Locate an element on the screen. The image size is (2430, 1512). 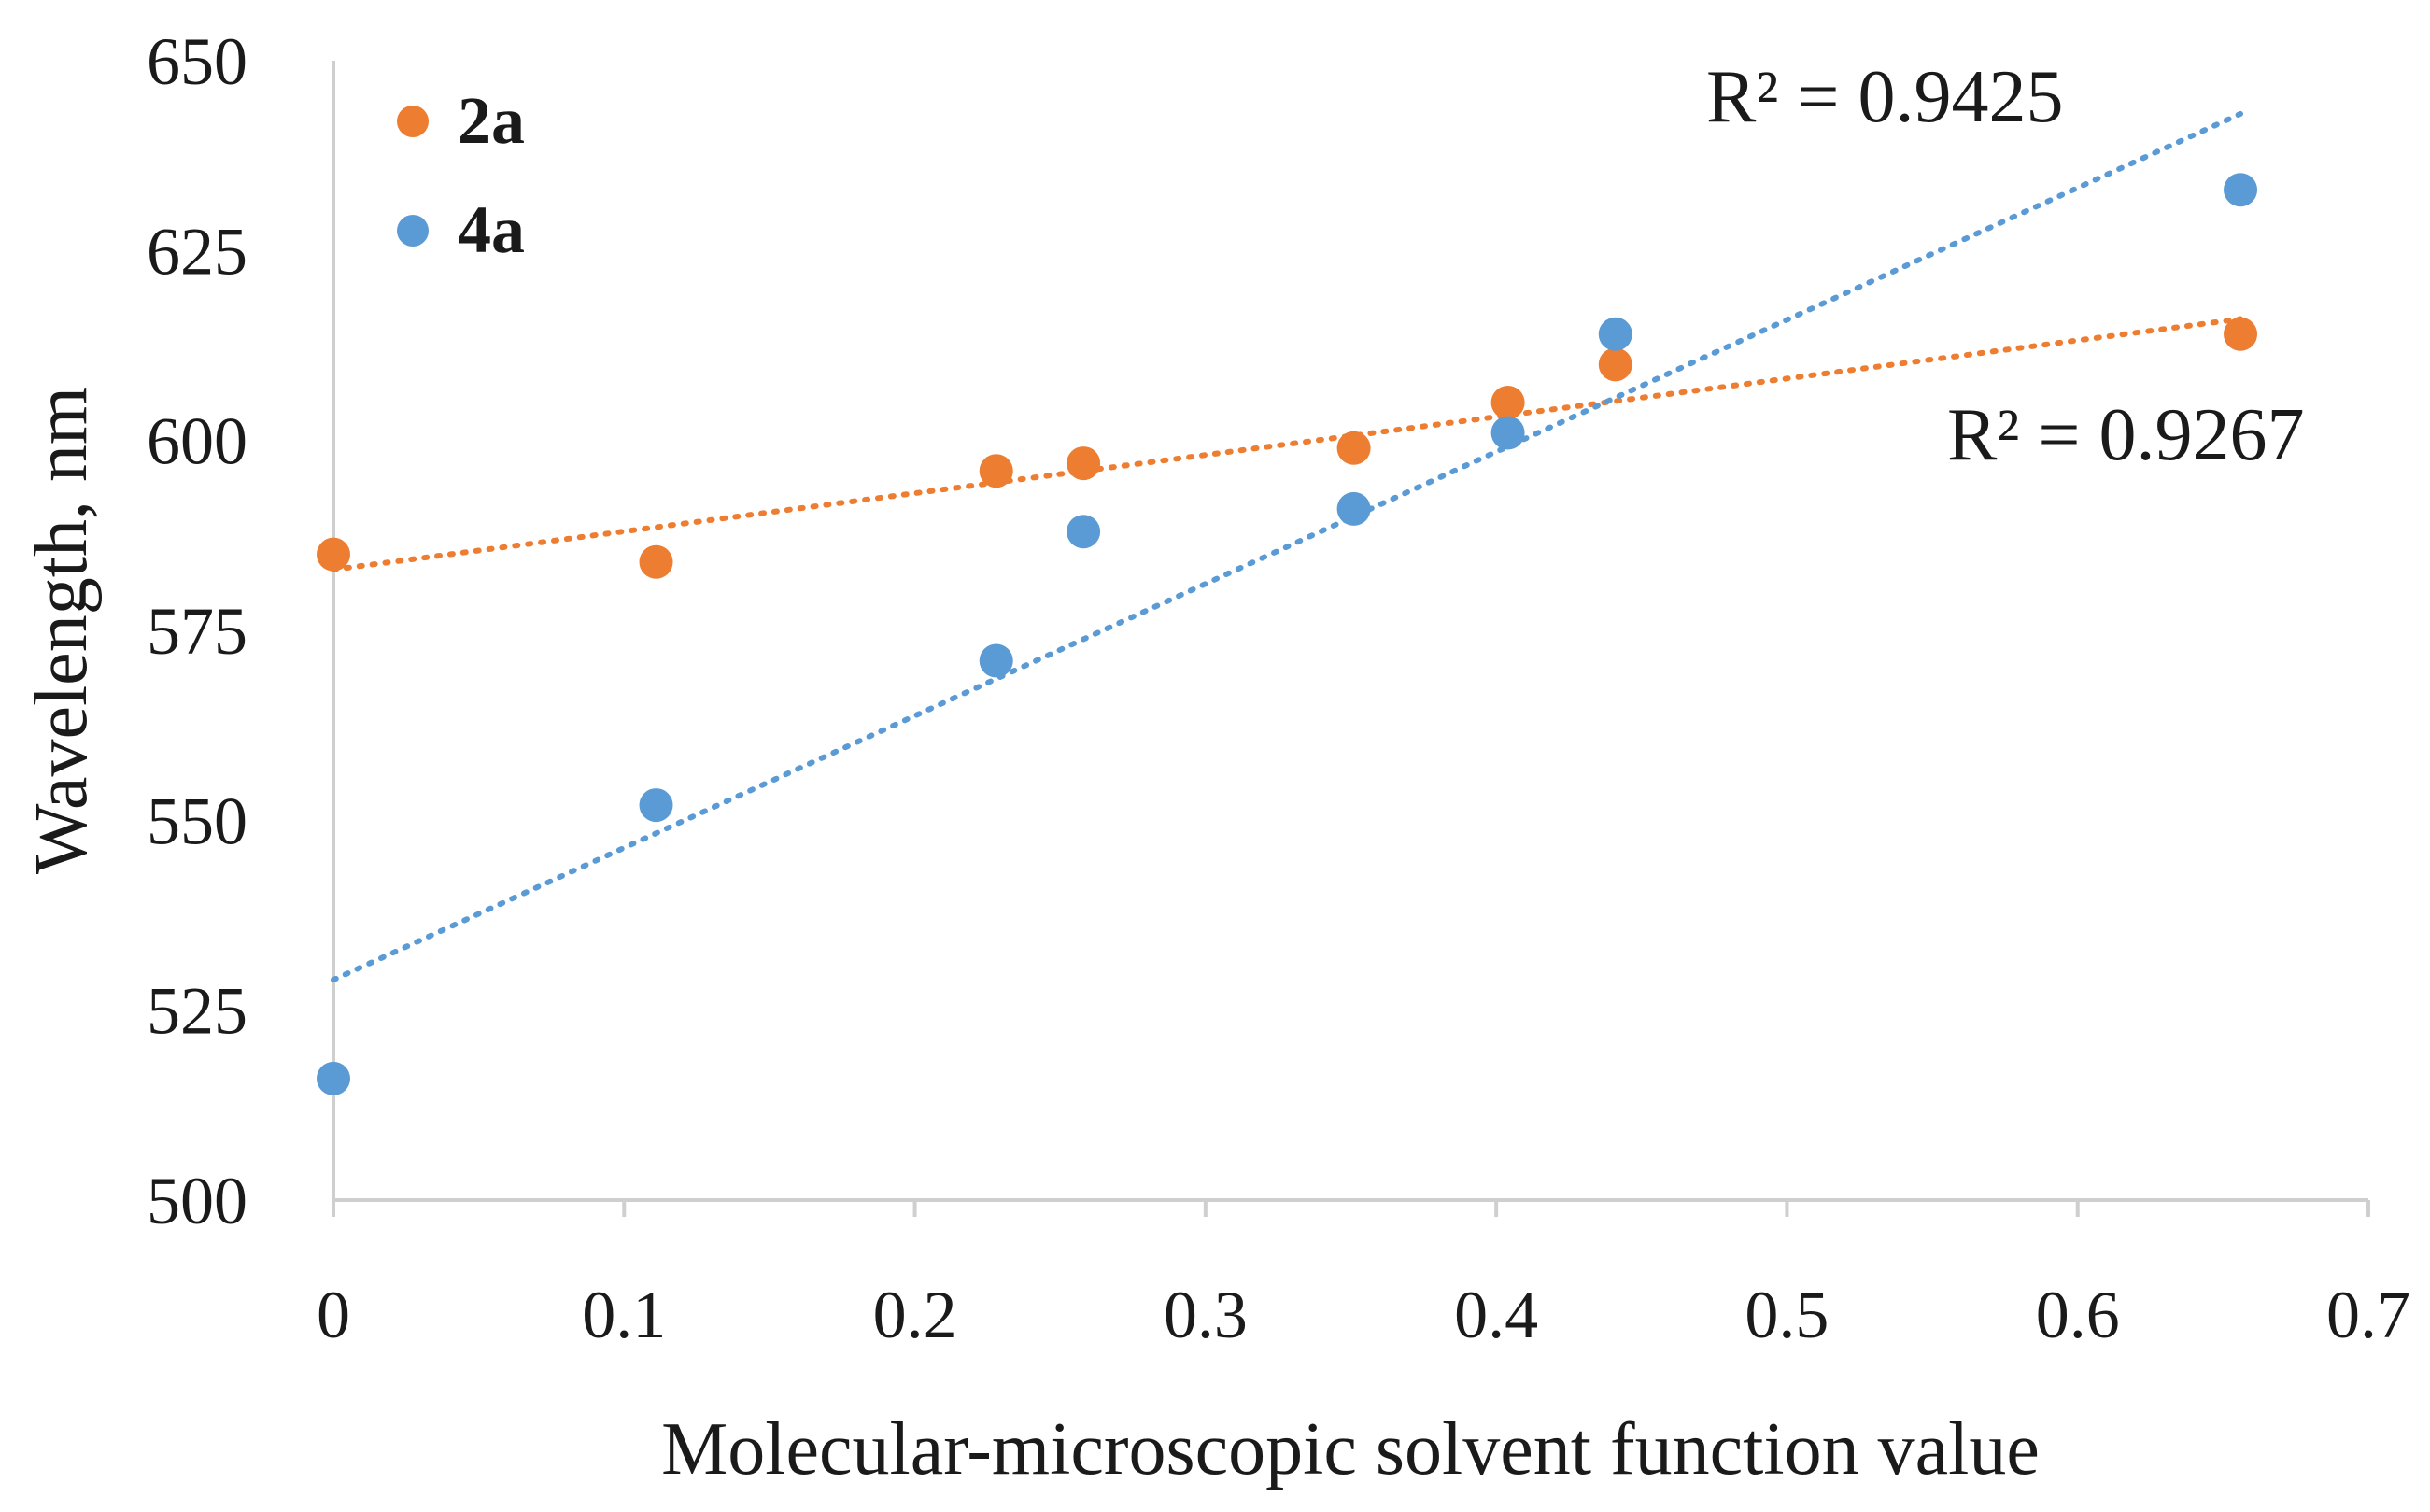
r-squared-label-2a: R² = 0.9267 is located at coordinates (2125, 435).